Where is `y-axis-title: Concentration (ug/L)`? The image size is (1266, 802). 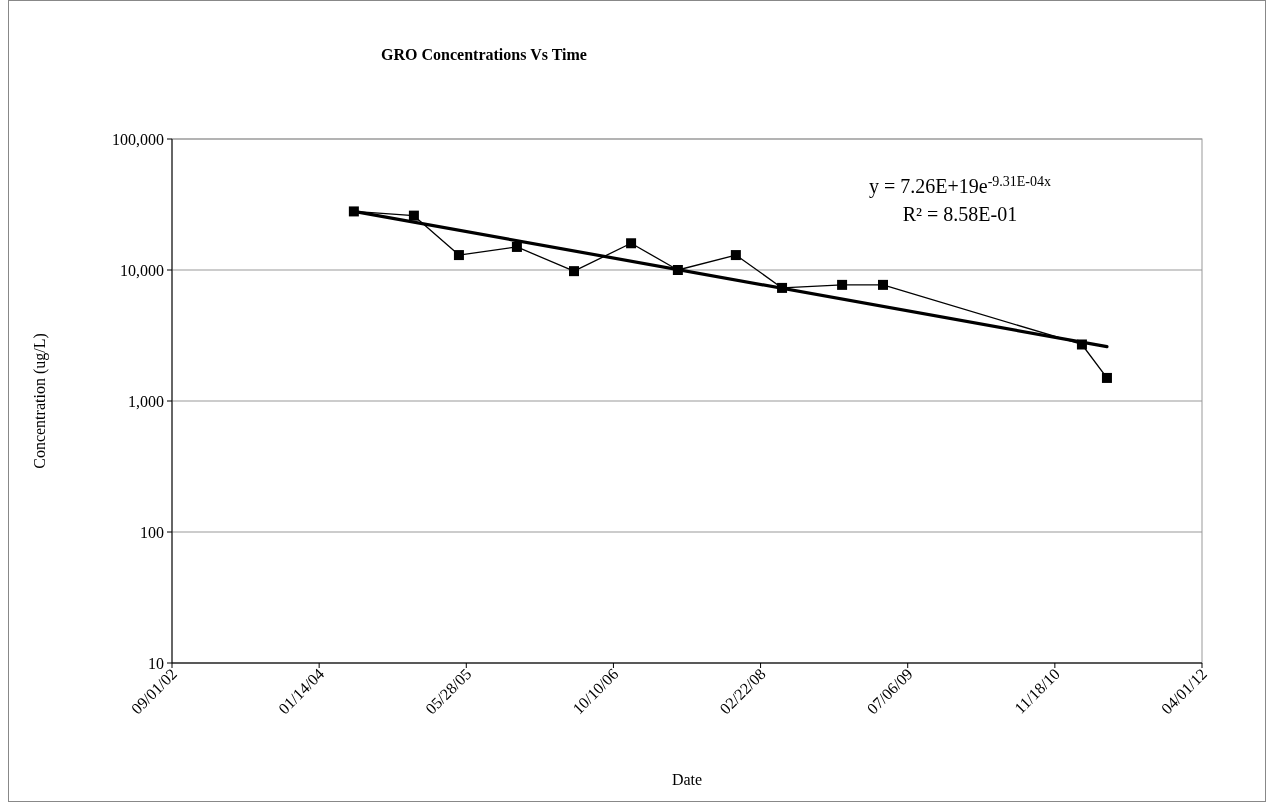 y-axis-title: Concentration (ug/L) is located at coordinates (40, 401).